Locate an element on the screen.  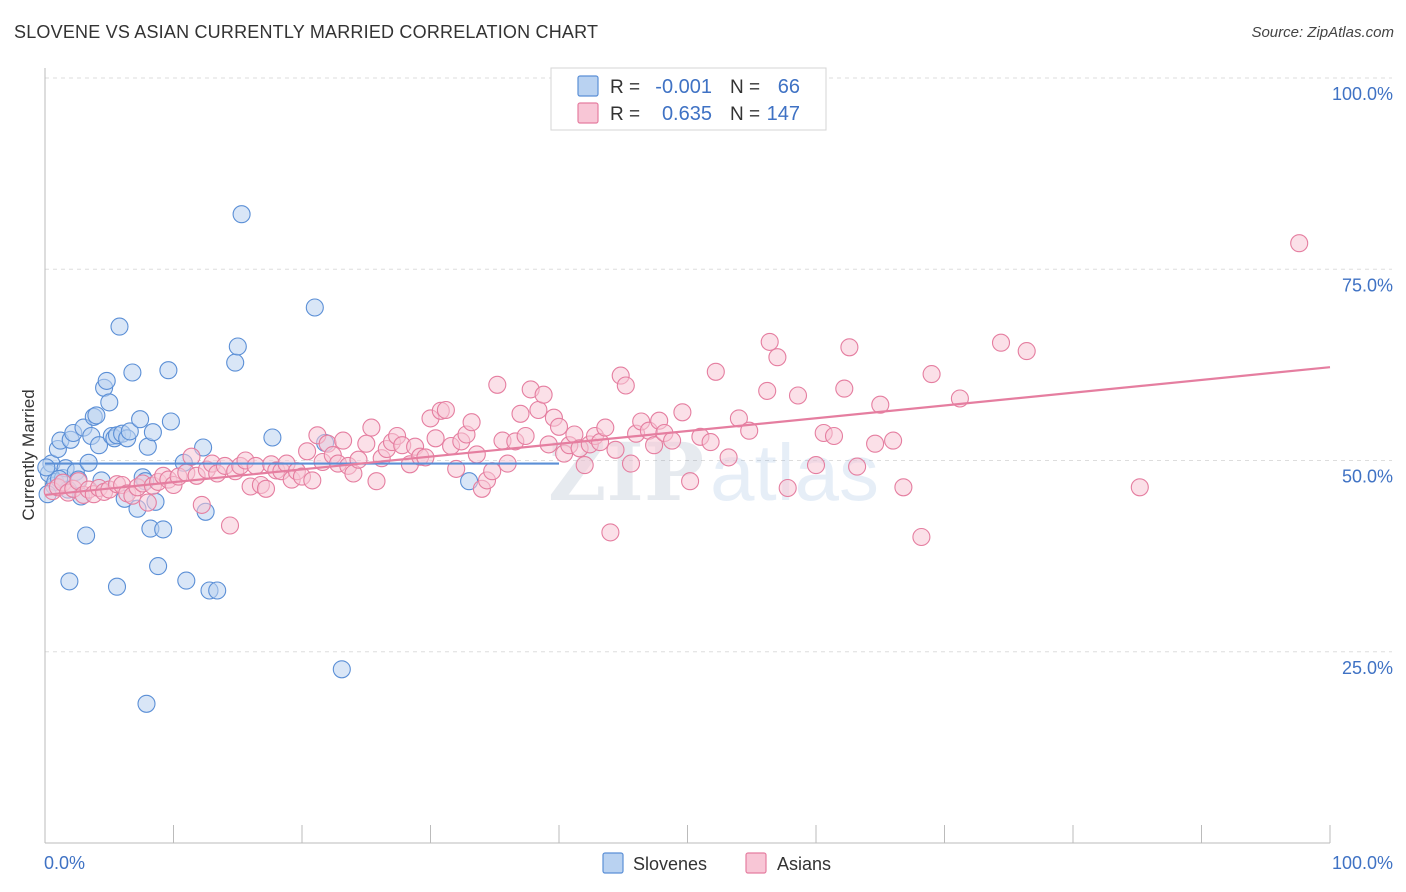
legend-swatch-asians is located at coordinates (588, 113).